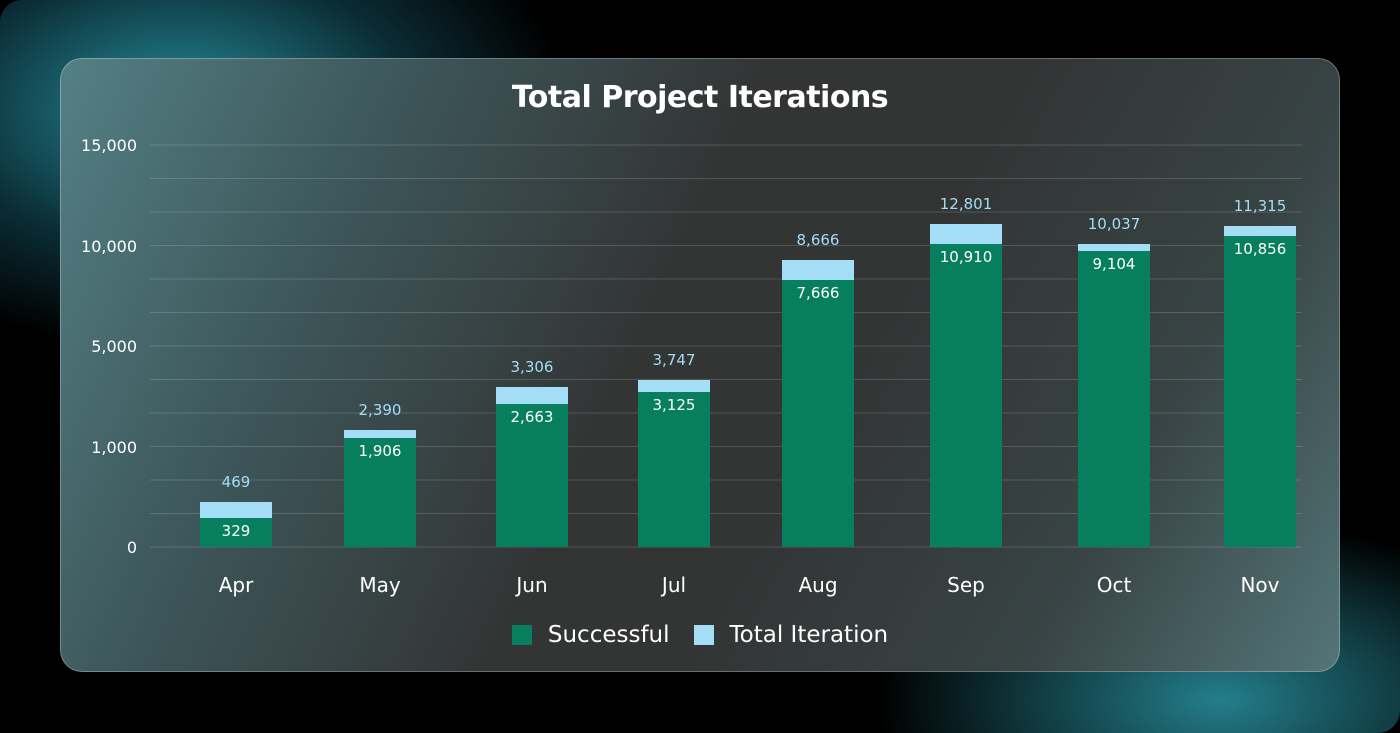 The height and width of the screenshot is (733, 1400). What do you see at coordinates (673, 585) in the screenshot?
I see `x-tick-label: Jul` at bounding box center [673, 585].